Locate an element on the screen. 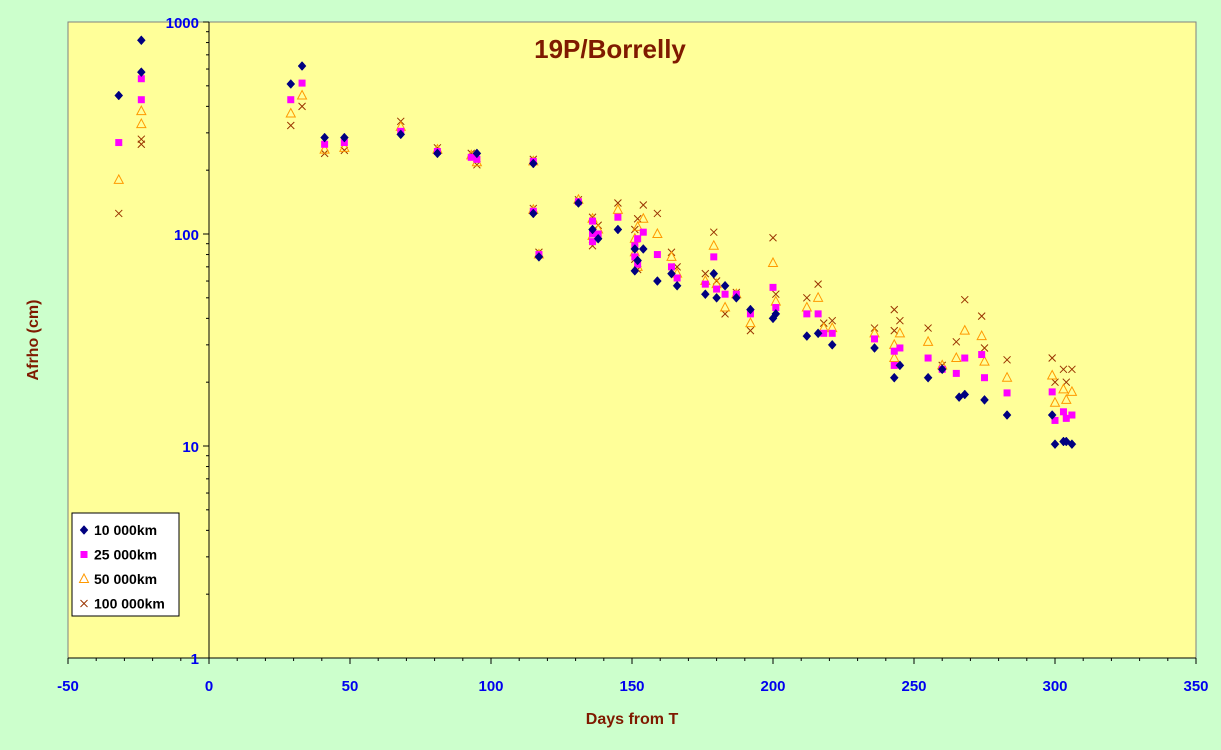  x-tick-label: 150 is located at coordinates (631, 686).